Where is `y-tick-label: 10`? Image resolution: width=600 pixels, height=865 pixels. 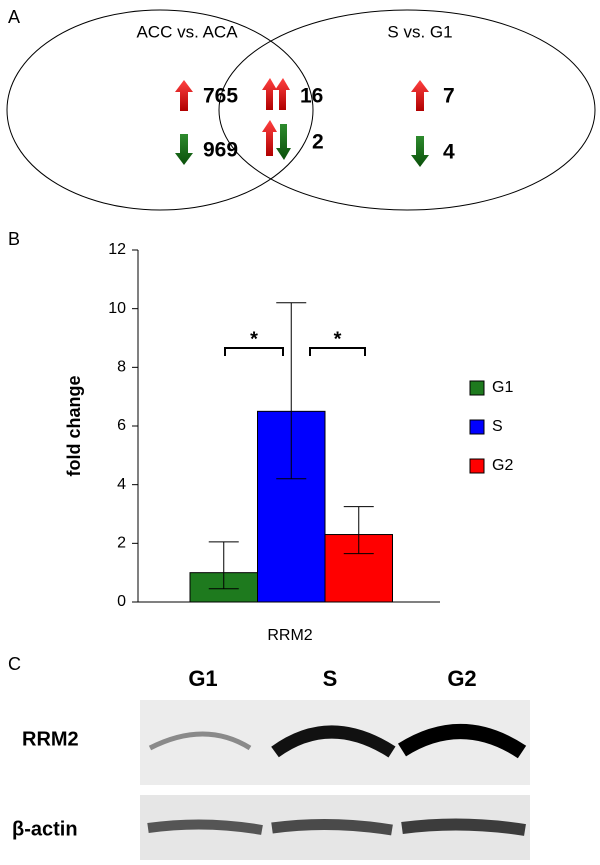
y-tick-label: 10 is located at coordinates (117, 308).